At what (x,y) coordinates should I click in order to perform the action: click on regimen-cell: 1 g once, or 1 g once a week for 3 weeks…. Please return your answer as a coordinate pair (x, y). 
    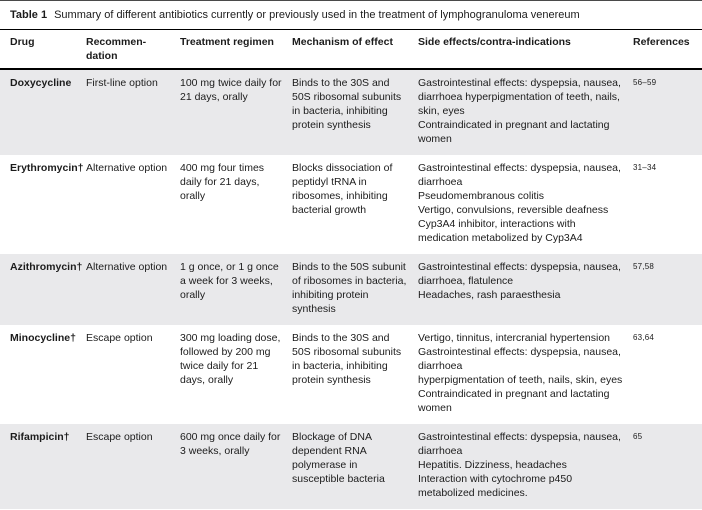
    Looking at the image, I should click on (229, 281).